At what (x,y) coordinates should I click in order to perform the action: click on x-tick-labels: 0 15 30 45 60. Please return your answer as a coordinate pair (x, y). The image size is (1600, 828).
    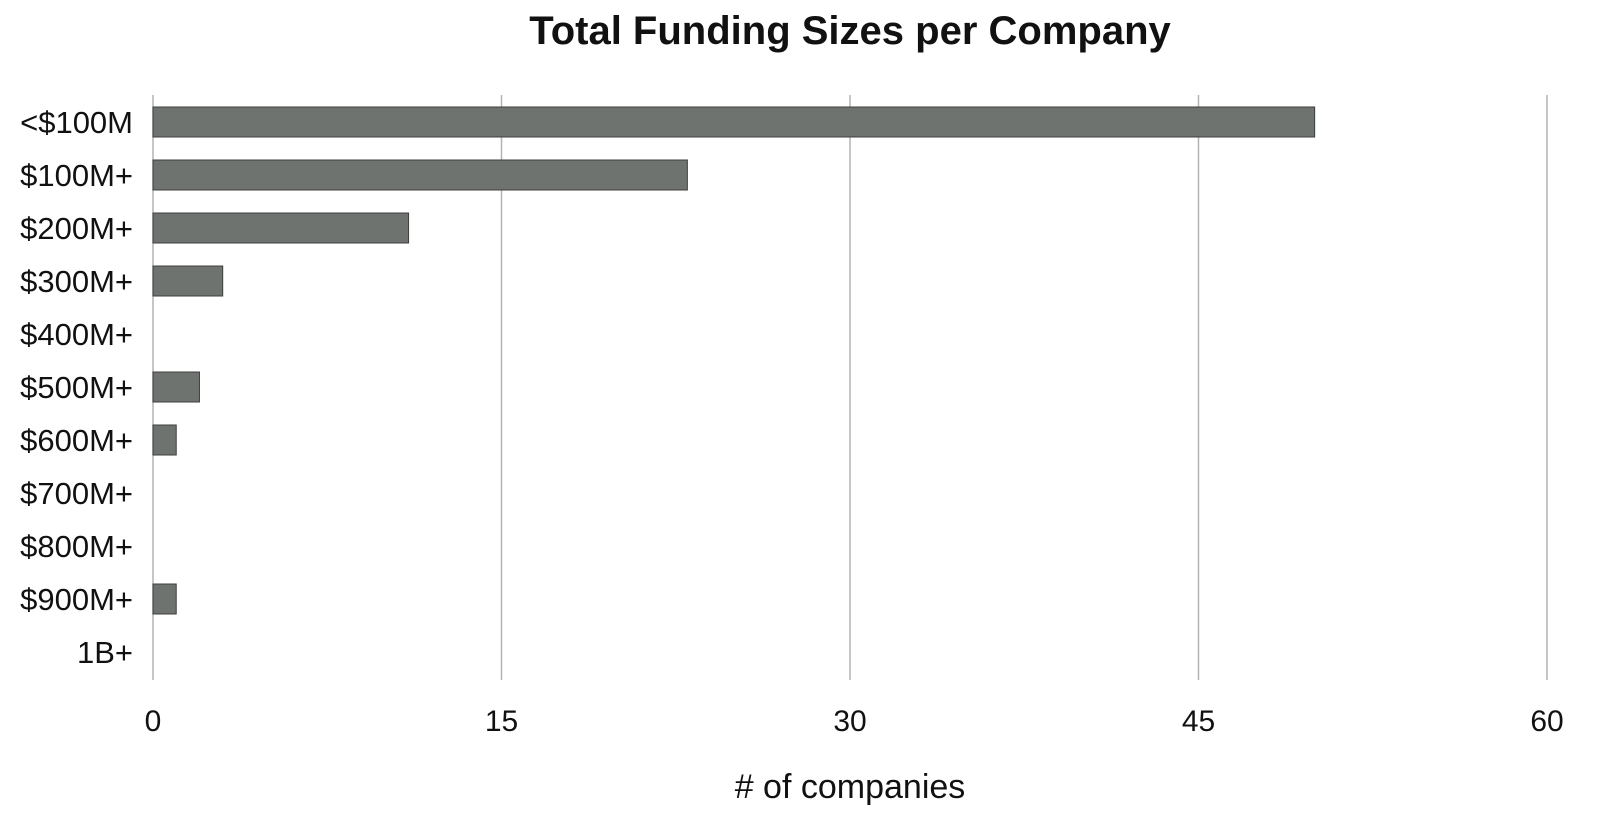
    Looking at the image, I should click on (854, 721).